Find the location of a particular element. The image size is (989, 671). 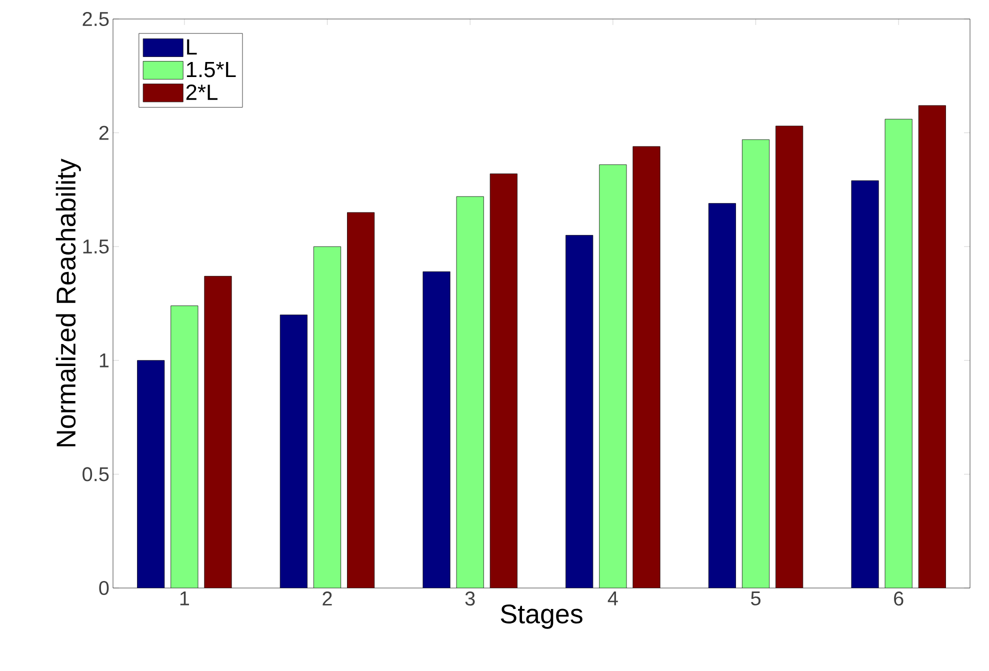

x-tick-label: 5 is located at coordinates (755, 599).